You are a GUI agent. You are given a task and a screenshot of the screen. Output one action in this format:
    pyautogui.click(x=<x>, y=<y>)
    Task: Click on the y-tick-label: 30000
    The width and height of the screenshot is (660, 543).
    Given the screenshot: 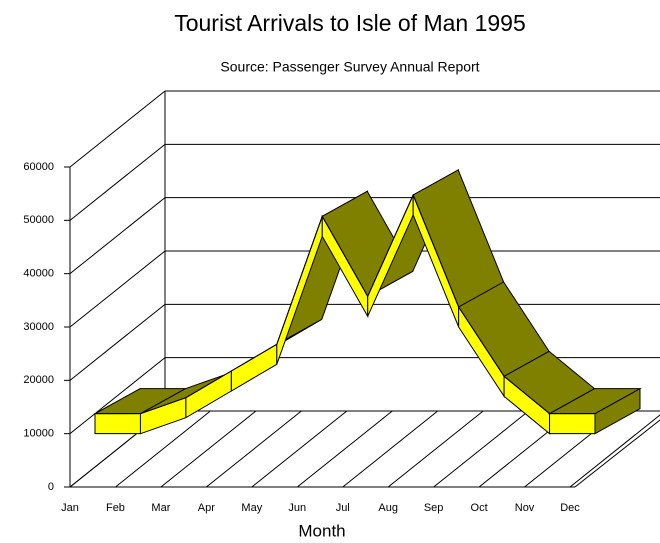 What is the action you would take?
    pyautogui.click(x=38, y=327)
    